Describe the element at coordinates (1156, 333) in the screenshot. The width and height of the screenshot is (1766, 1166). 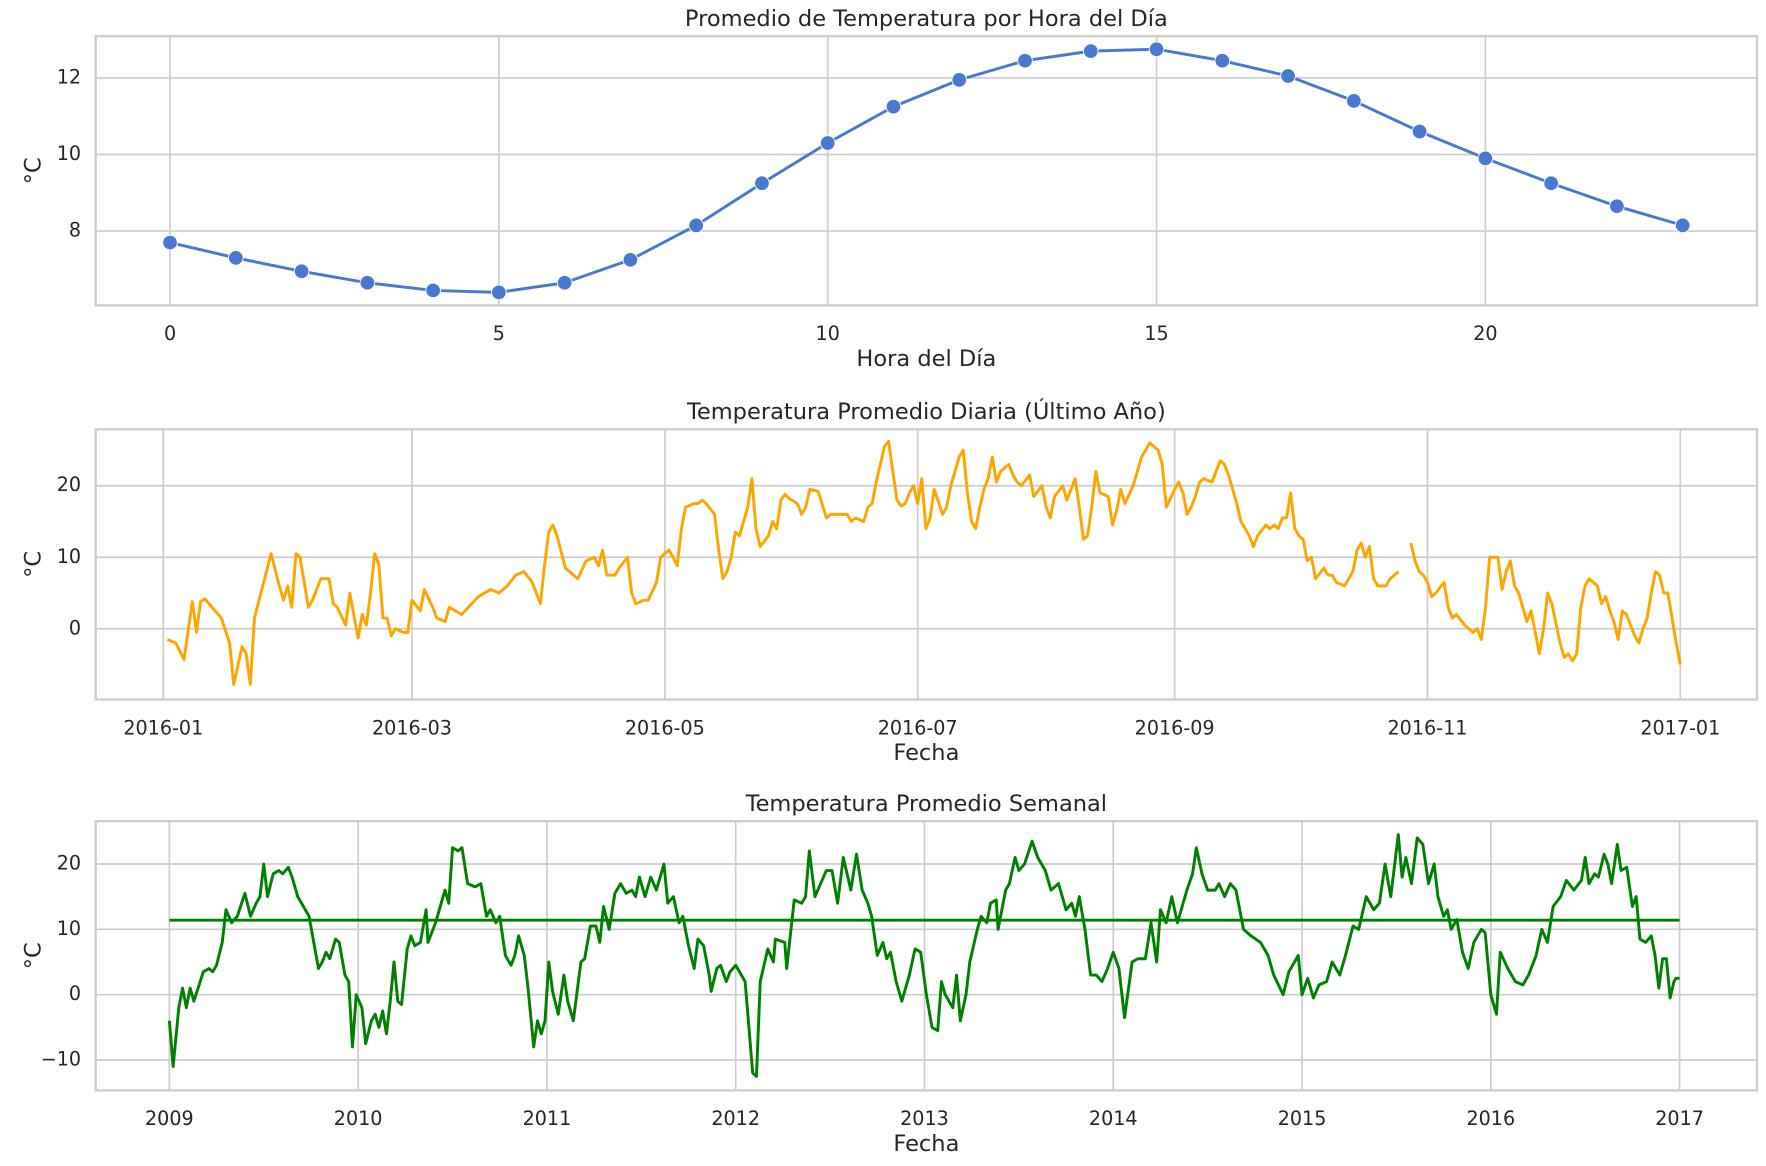
I see `x-tick-label: 15` at that location.